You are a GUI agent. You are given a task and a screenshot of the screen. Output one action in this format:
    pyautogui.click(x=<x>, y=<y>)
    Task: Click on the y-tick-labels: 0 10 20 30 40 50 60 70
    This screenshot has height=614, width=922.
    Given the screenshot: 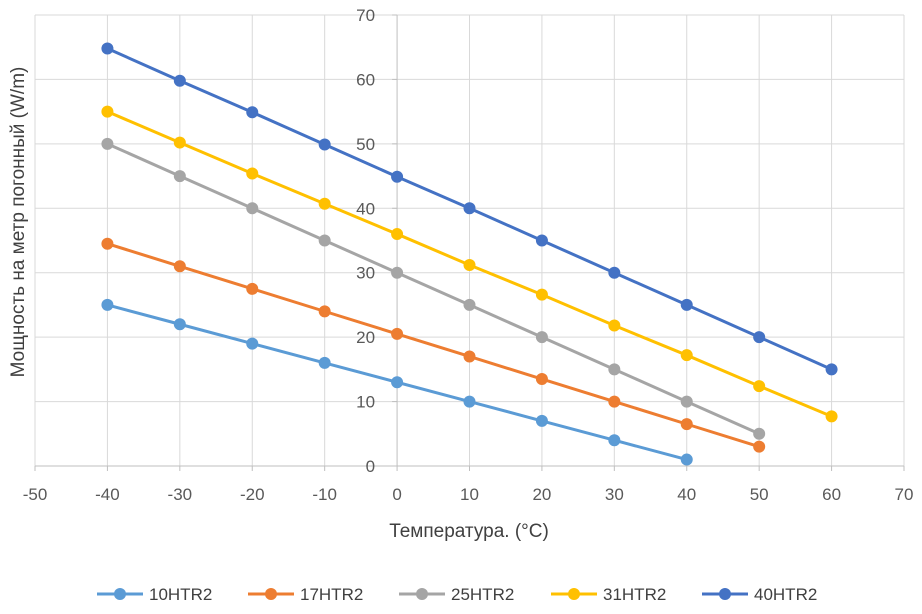 What is the action you would take?
    pyautogui.click(x=365, y=241)
    